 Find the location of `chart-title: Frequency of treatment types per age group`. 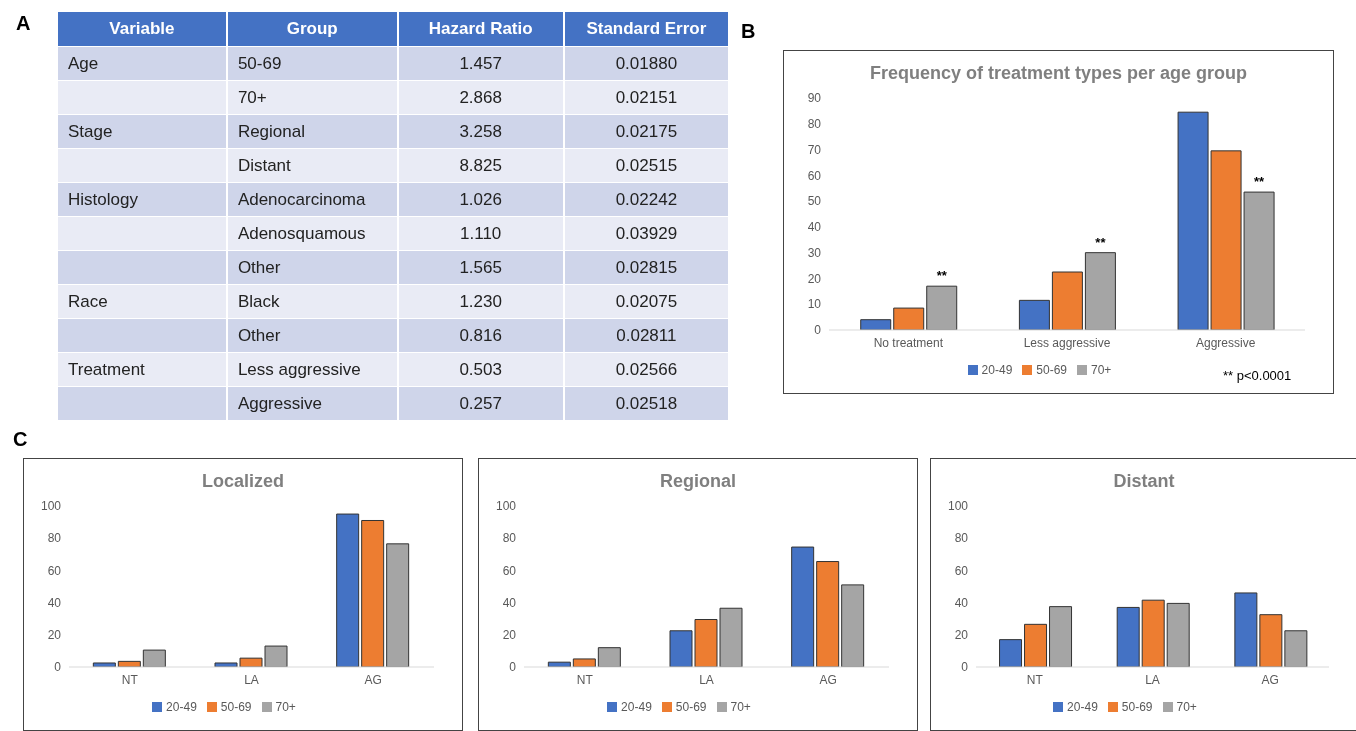

chart-title: Frequency of treatment types per age group is located at coordinates (1058, 73).